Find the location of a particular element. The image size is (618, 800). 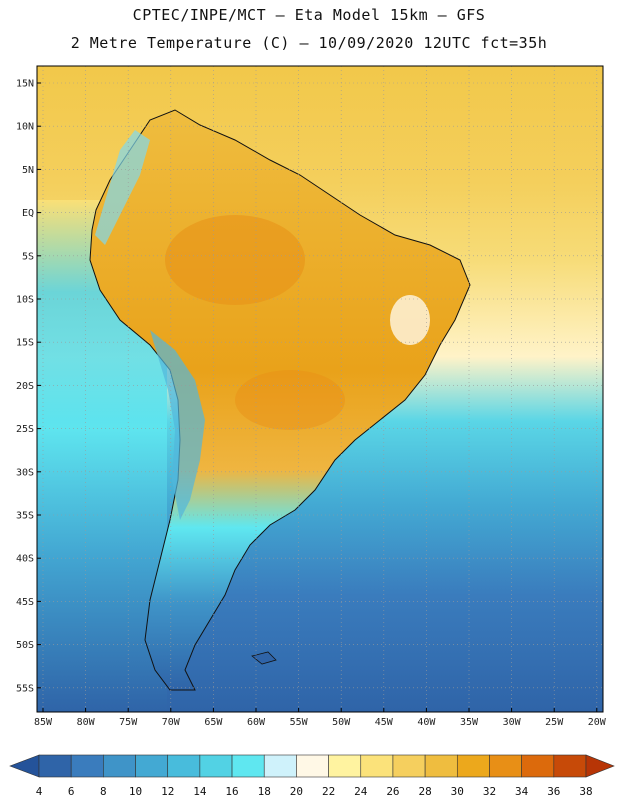

colorbar-label: 10 is located at coordinates (135, 791).